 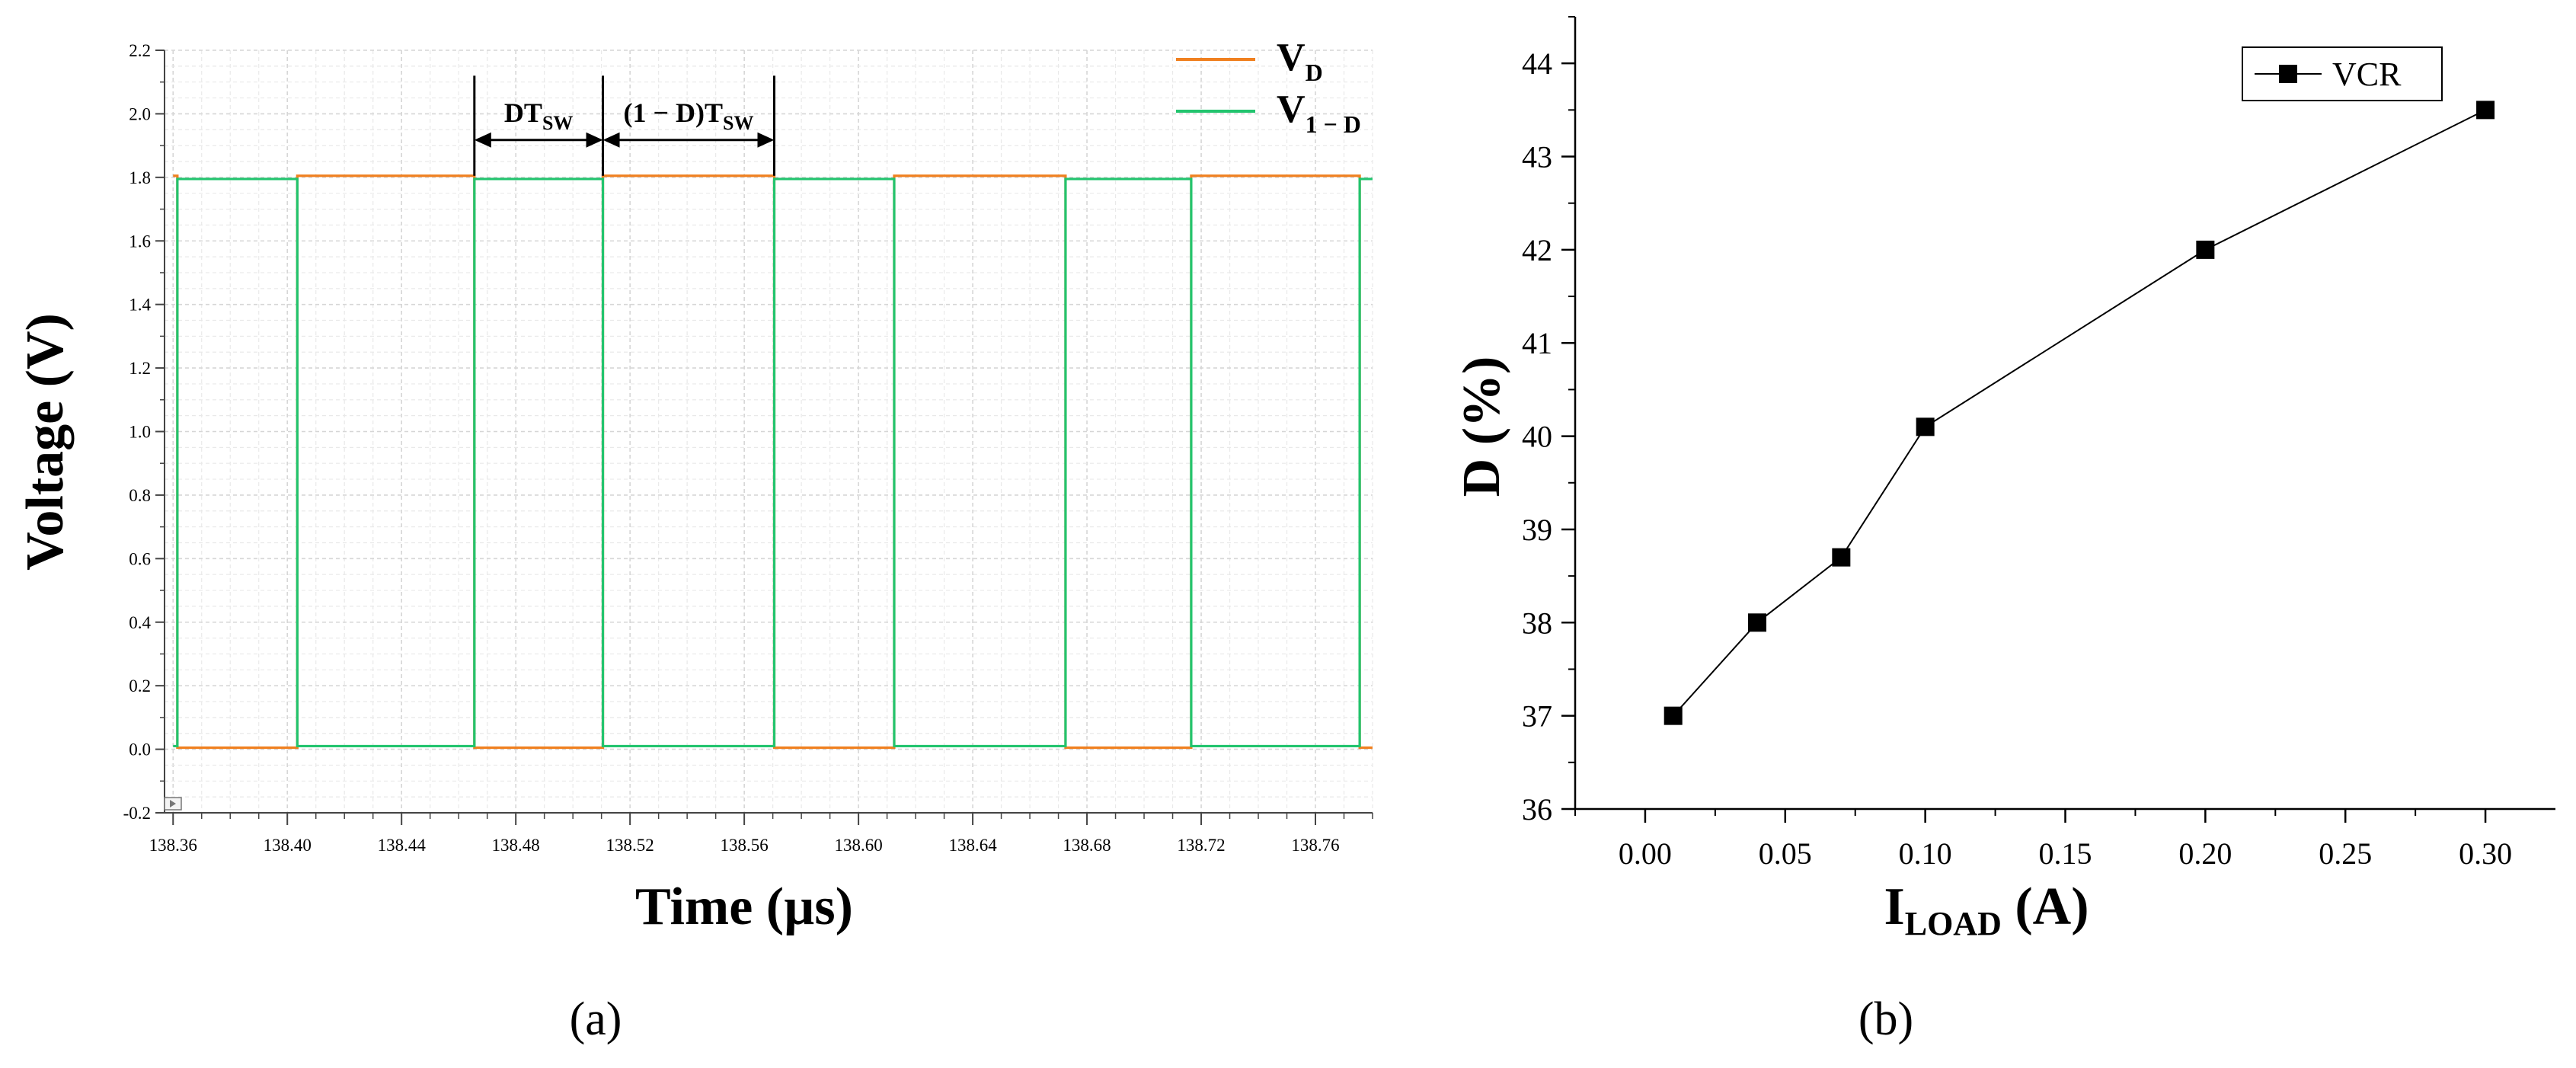 What do you see at coordinates (137, 813) in the screenshot?
I see `y-tick-label: -0.2` at bounding box center [137, 813].